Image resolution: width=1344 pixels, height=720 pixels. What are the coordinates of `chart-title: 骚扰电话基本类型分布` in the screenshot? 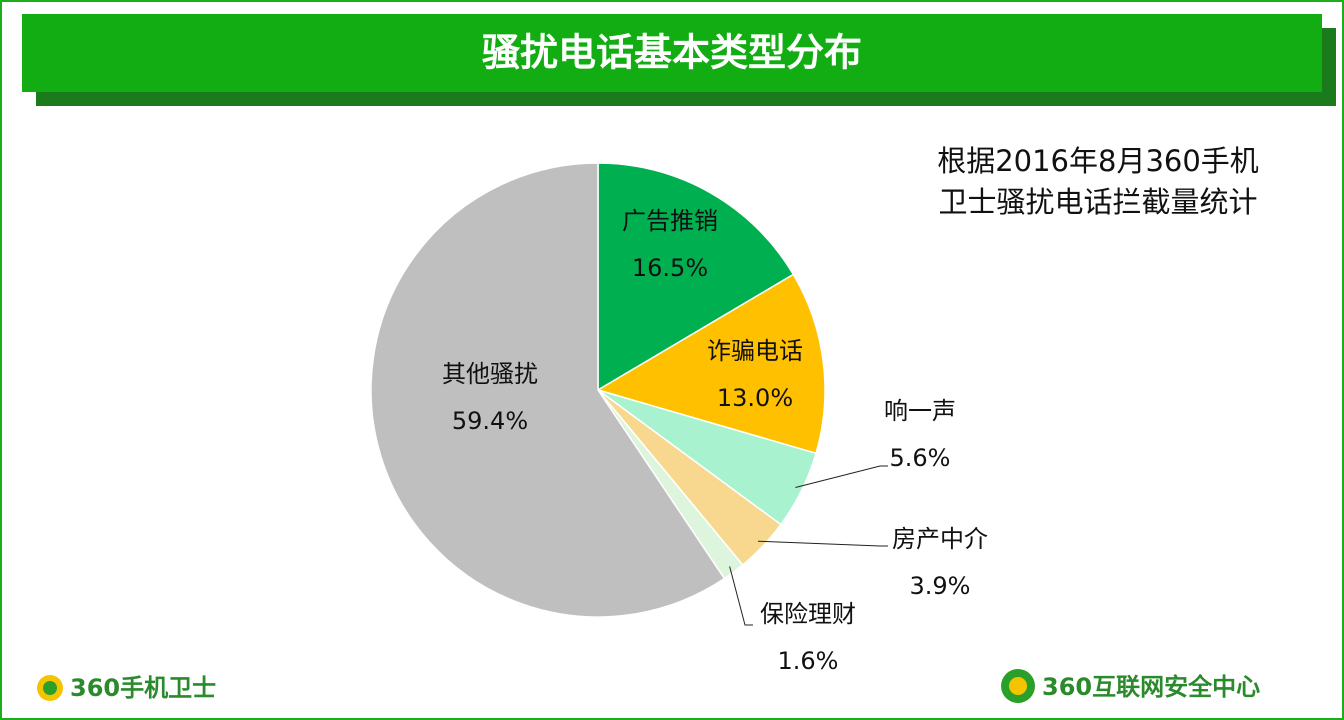 It's located at (672, 53).